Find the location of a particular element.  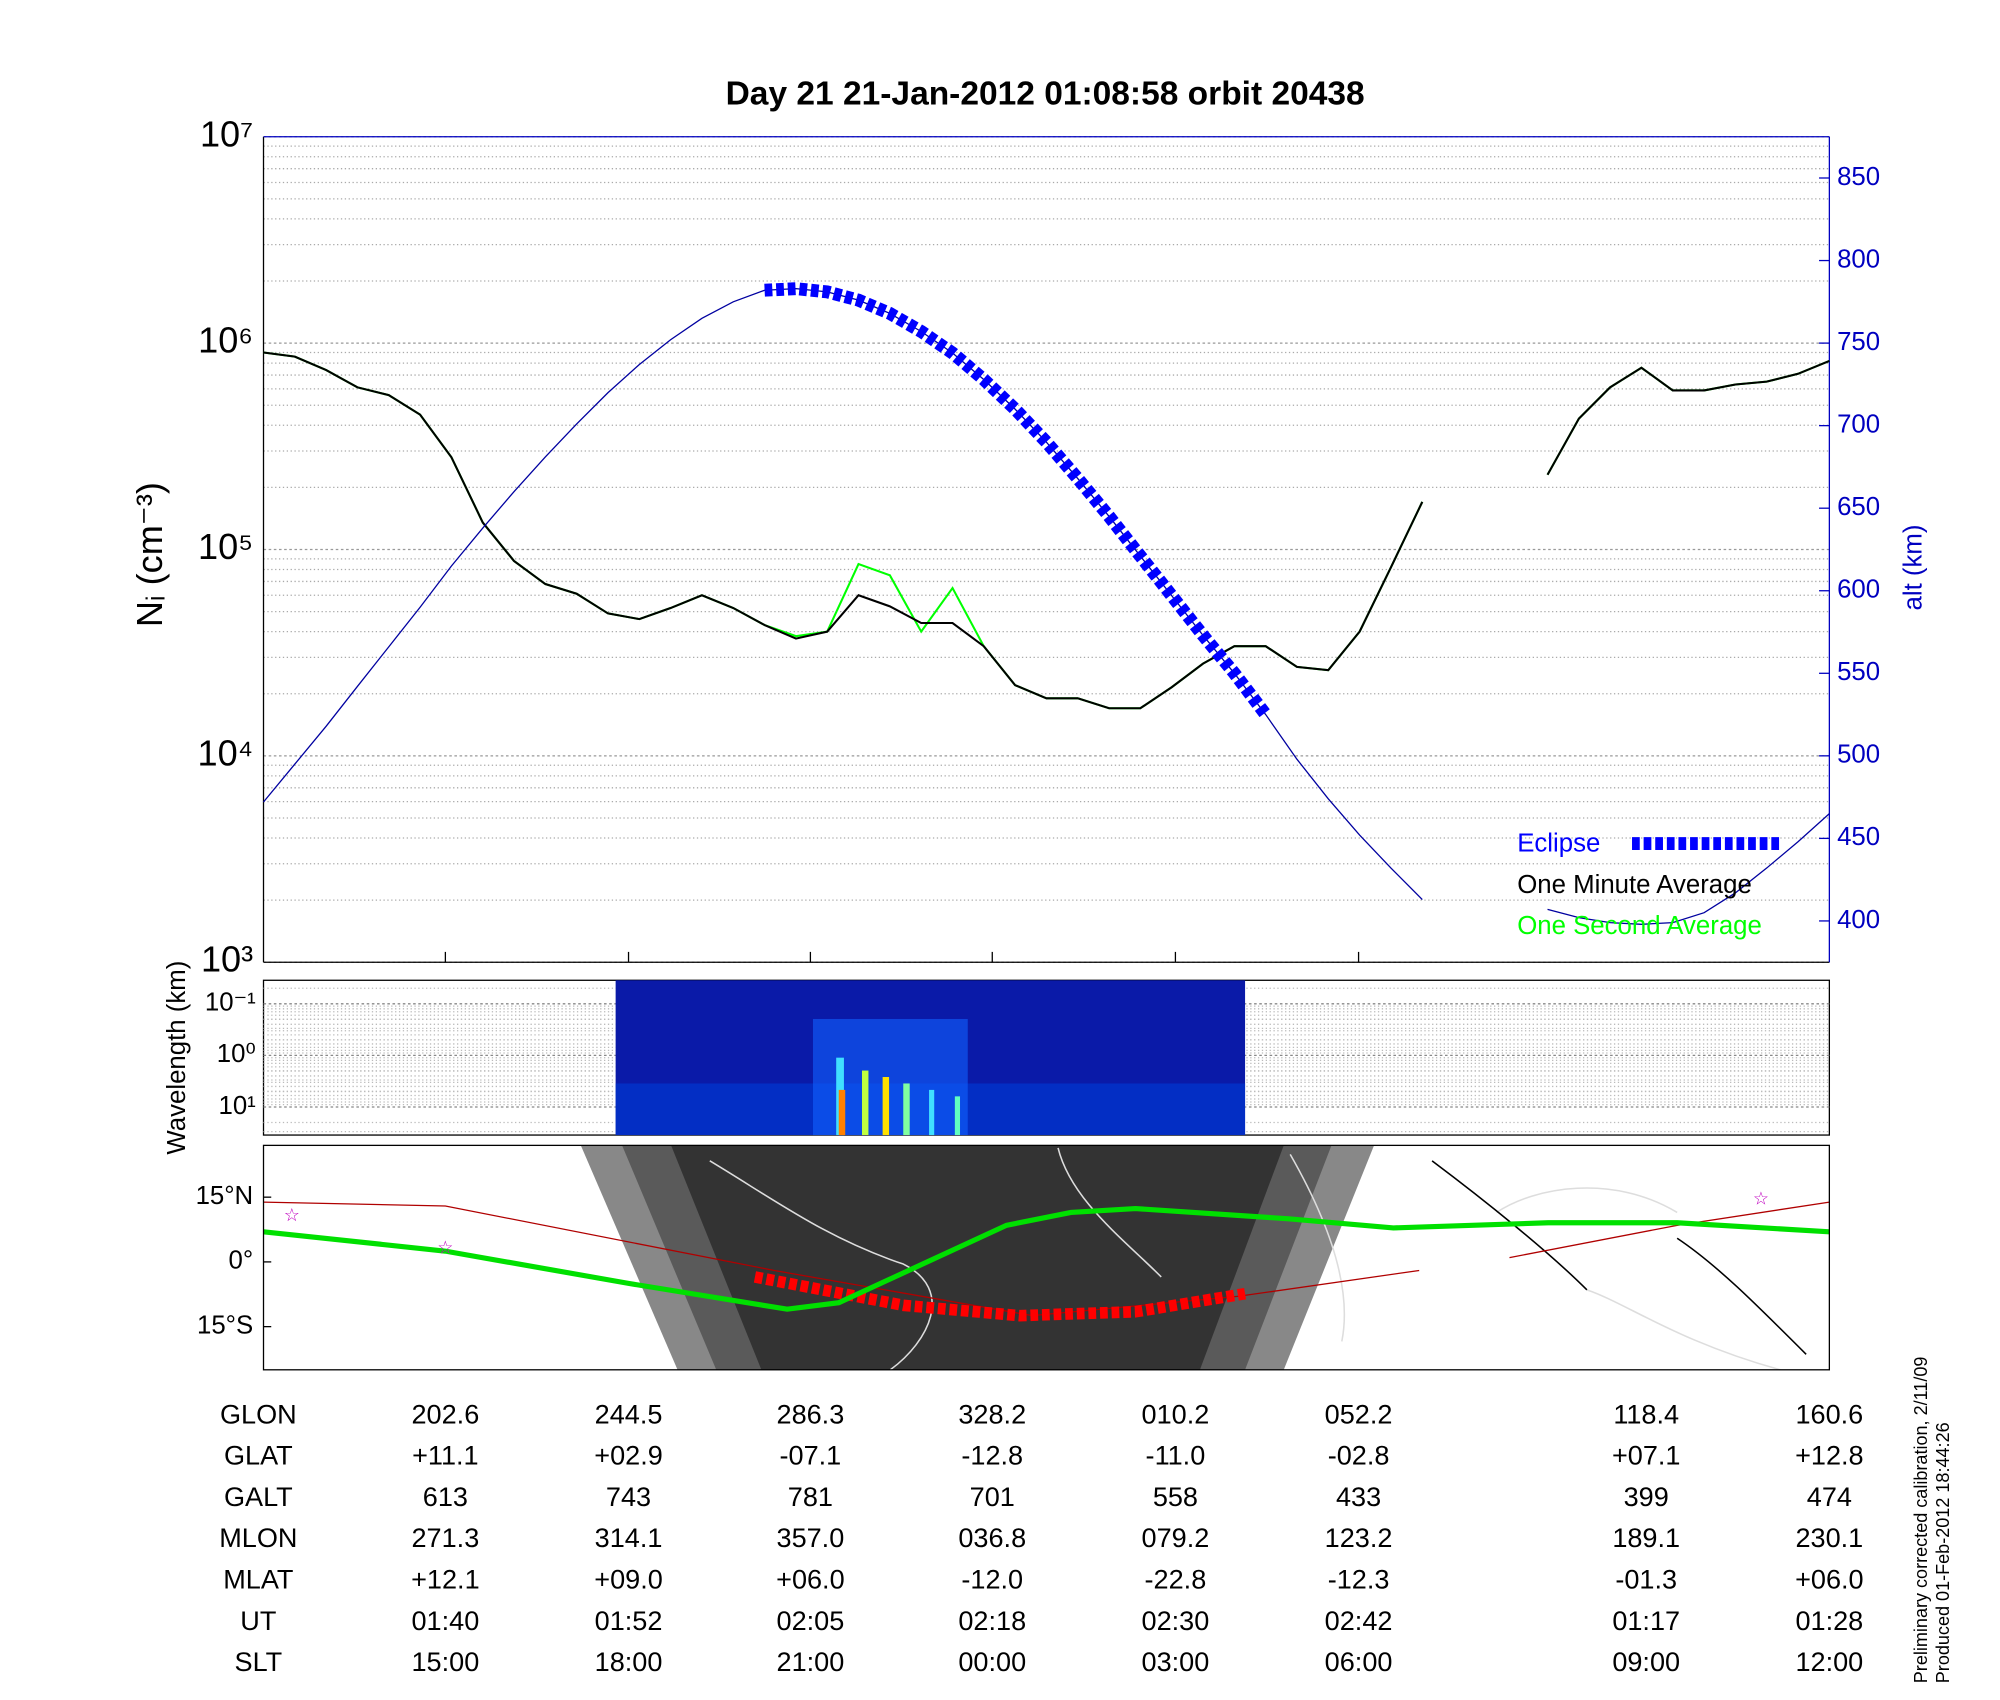

cell: 01:52 is located at coordinates (629, 1620).